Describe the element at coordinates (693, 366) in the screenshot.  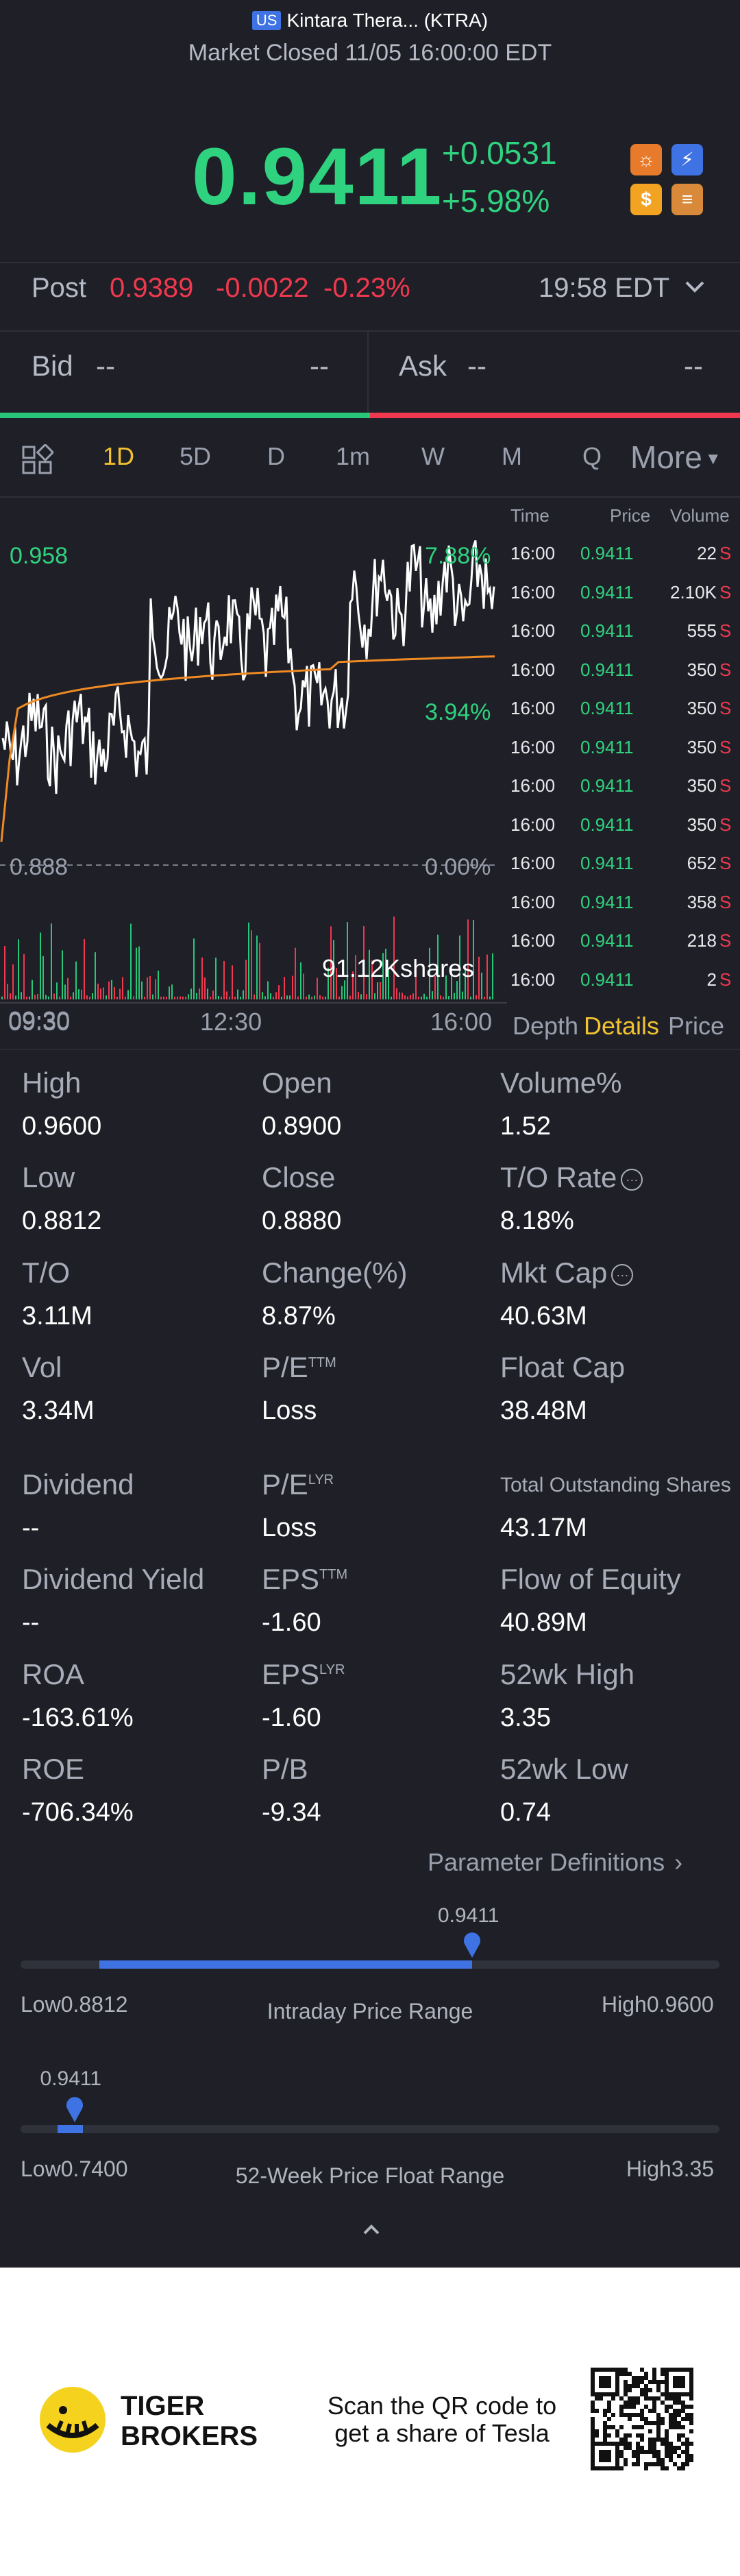
I see `ask-size: --` at that location.